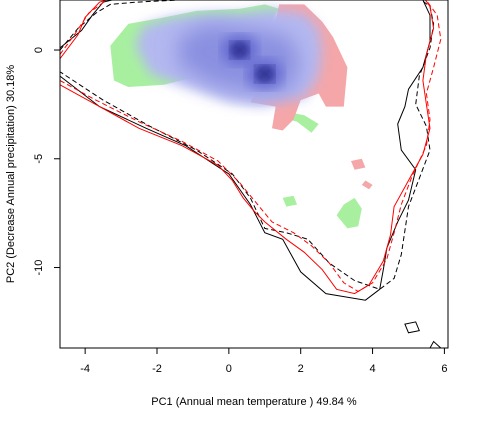  What do you see at coordinates (444, 369) in the screenshot?
I see `x-tick-label: 6` at bounding box center [444, 369].